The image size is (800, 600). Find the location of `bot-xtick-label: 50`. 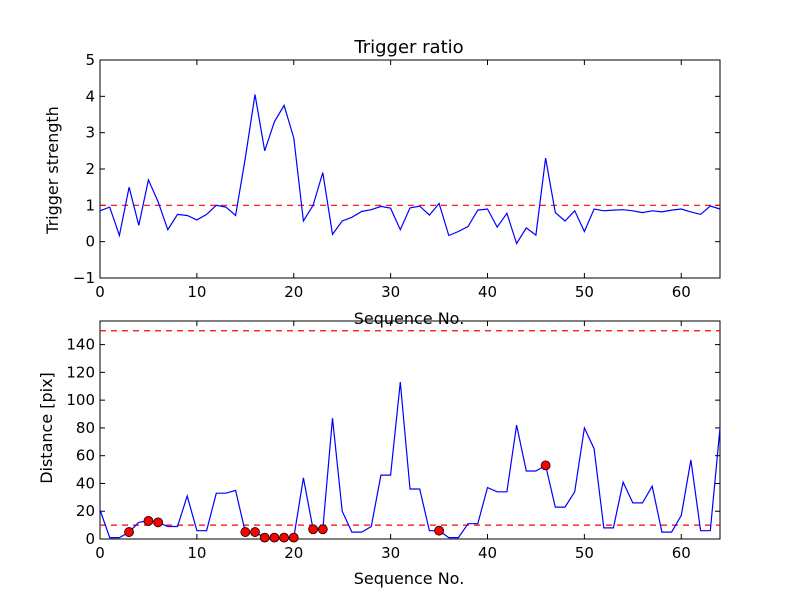

bot-xtick-label: 50 is located at coordinates (584, 553).